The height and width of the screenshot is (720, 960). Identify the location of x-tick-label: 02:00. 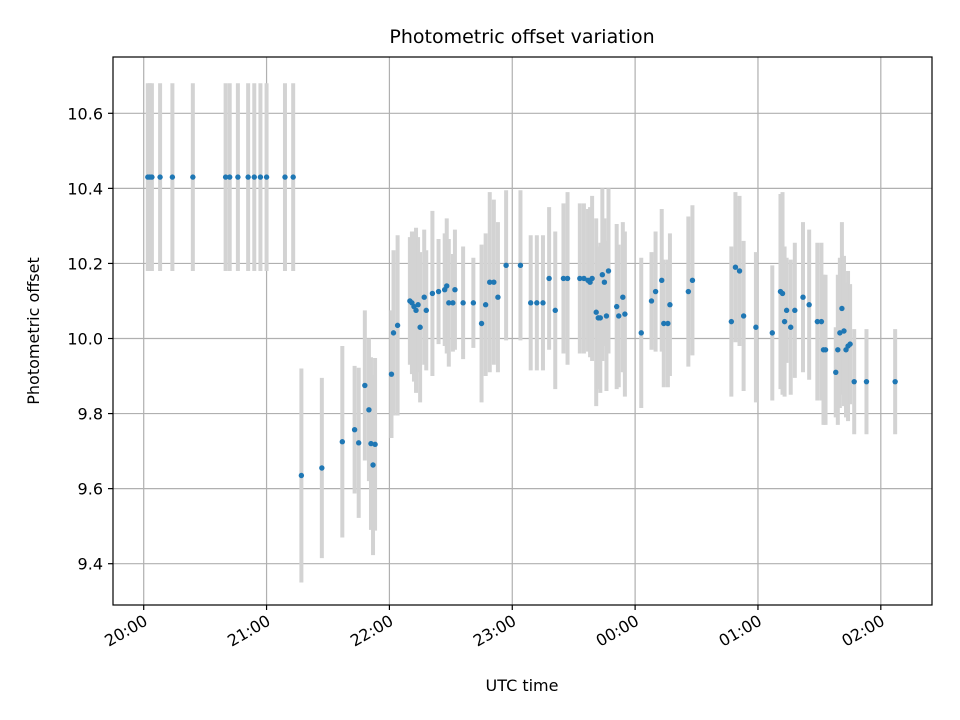
(862, 631).